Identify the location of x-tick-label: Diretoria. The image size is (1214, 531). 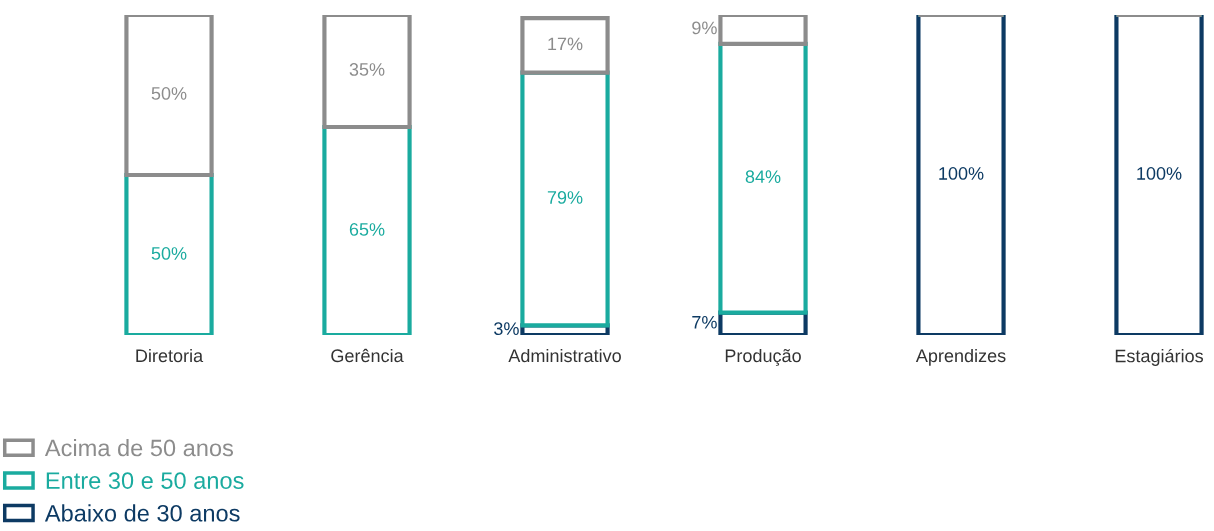
(170, 355).